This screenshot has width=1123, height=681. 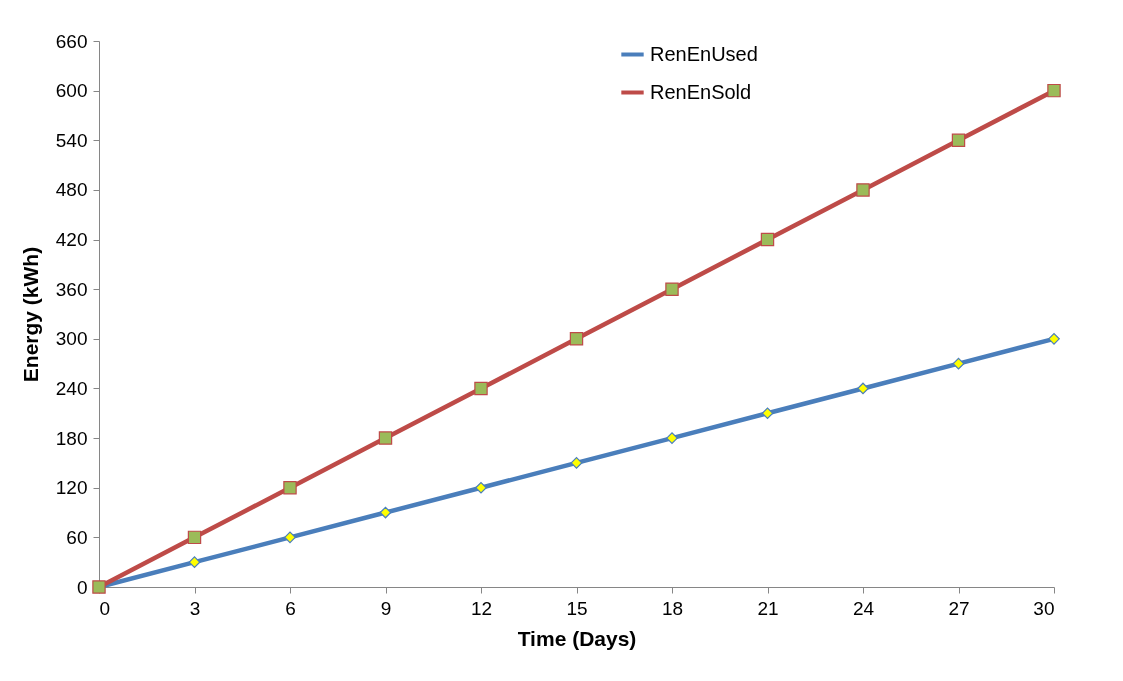 What do you see at coordinates (701, 91) in the screenshot?
I see `legend-label: RenEnSold` at bounding box center [701, 91].